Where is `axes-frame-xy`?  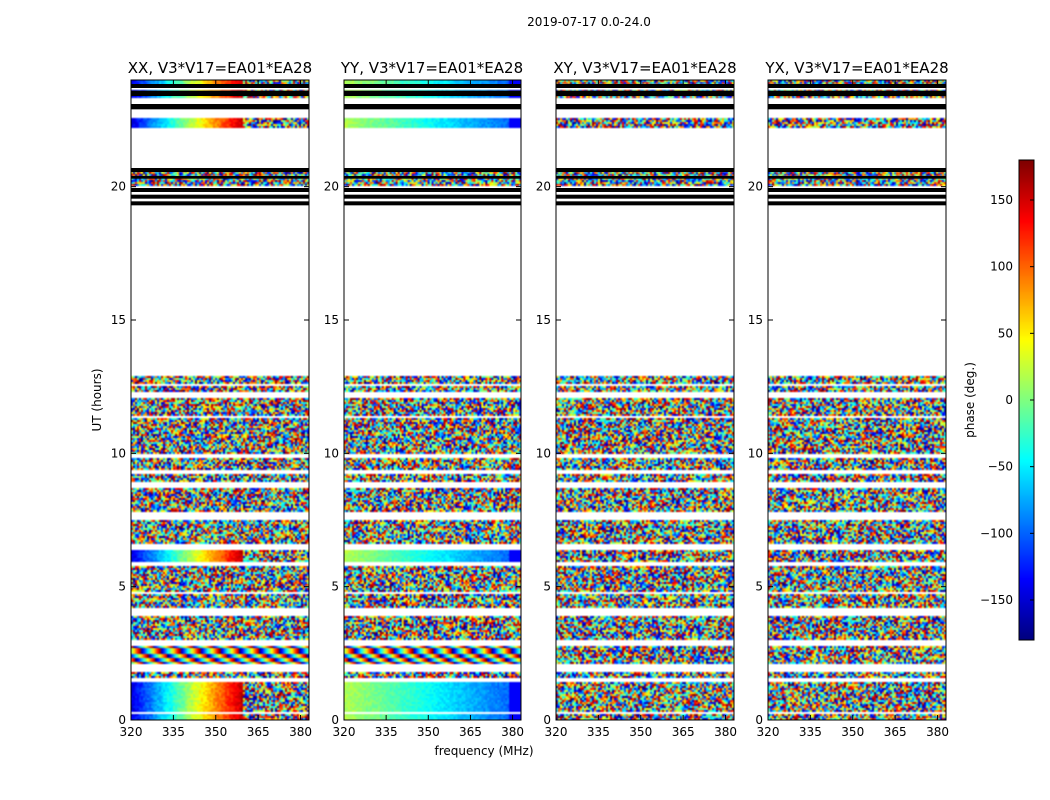 axes-frame-xy is located at coordinates (645, 400).